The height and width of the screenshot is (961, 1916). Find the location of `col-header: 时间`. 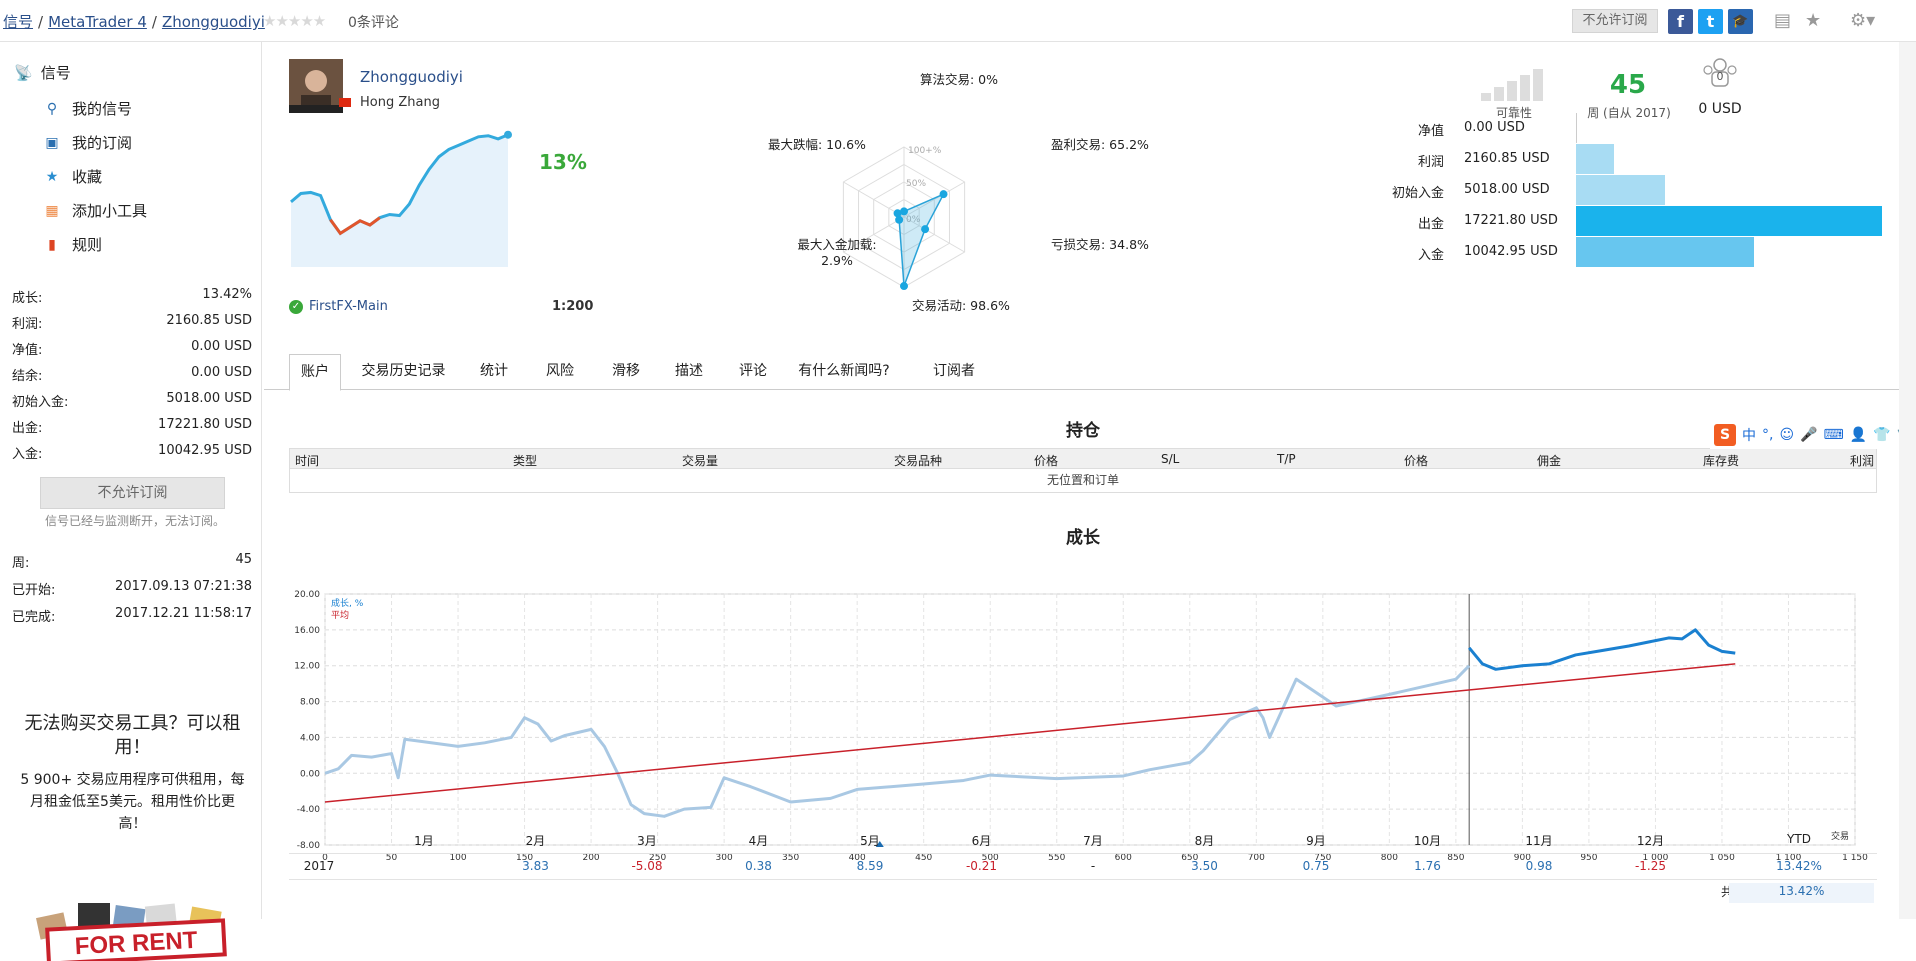

col-header: 时间 is located at coordinates (307, 461).